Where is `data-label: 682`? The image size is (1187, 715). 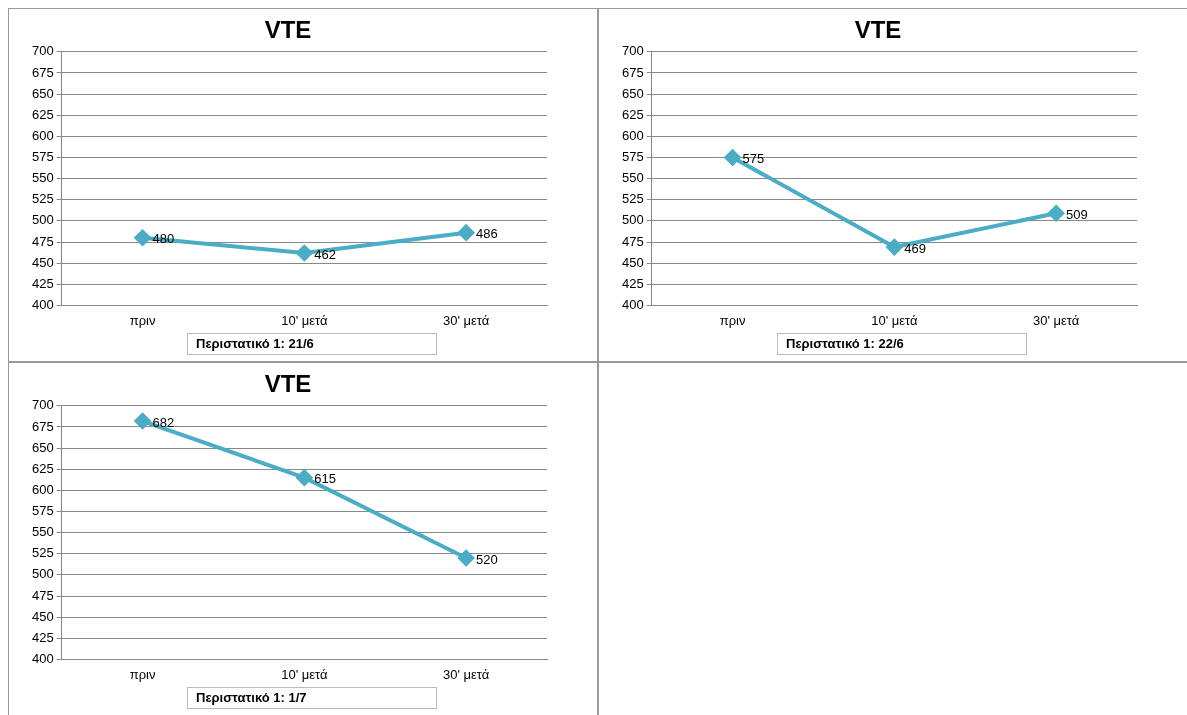
data-label: 682 is located at coordinates (163, 422).